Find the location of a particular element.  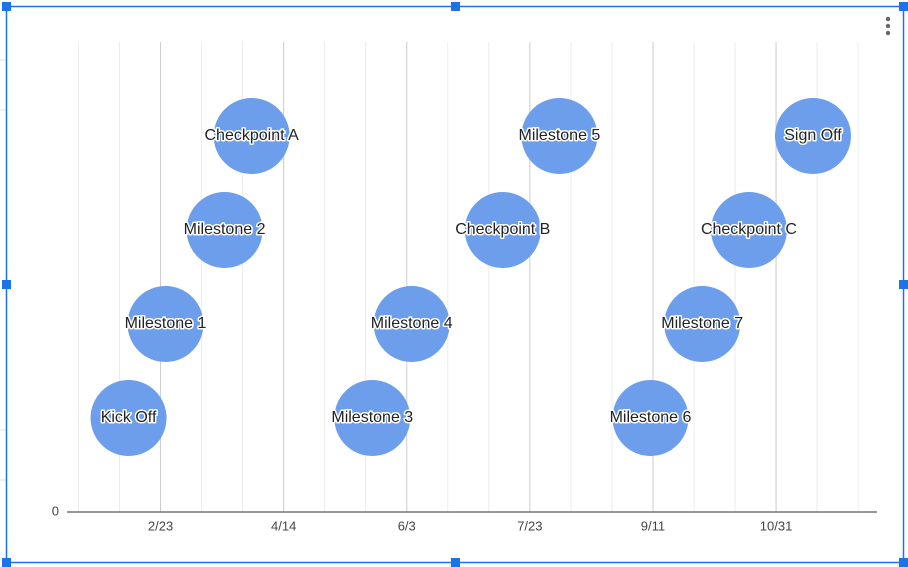

bubble-label: Milestone 2 is located at coordinates (225, 229).